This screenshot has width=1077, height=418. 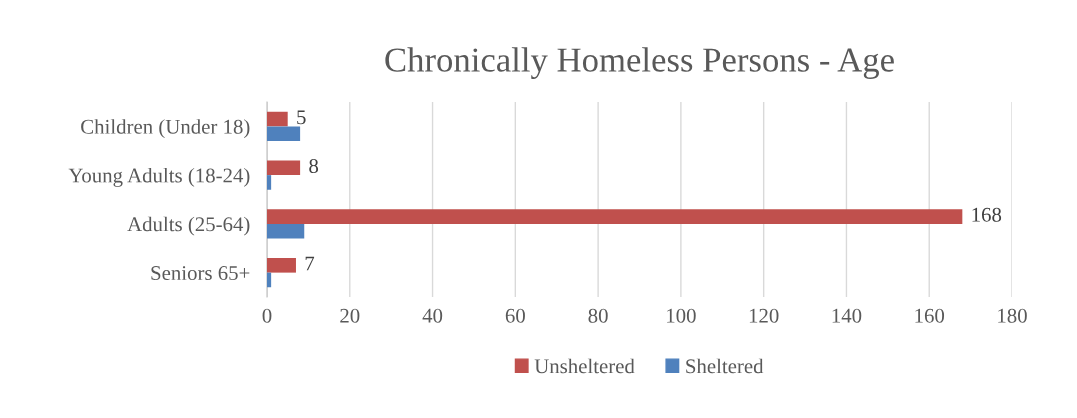 What do you see at coordinates (432, 315) in the screenshot?
I see `x-tick-label: 40` at bounding box center [432, 315].